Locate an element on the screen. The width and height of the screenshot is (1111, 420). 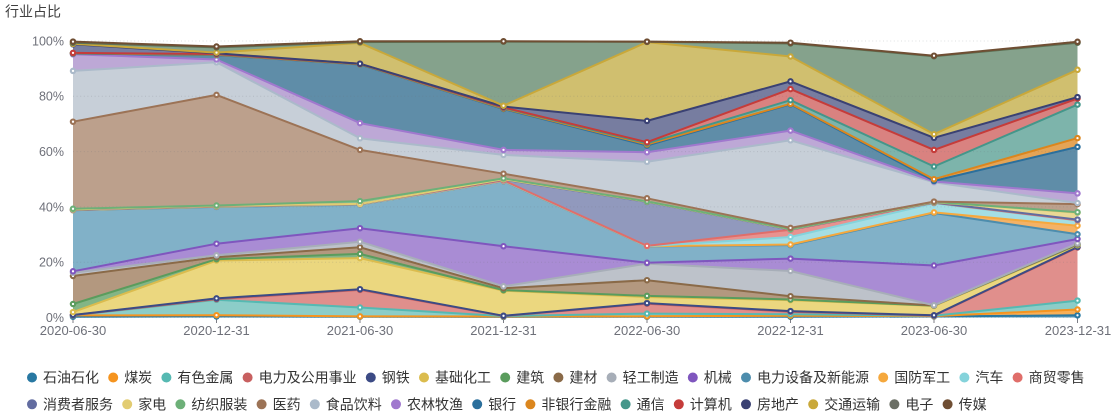
svg-text: 2021-12-31 is located at coordinates (503, 330).